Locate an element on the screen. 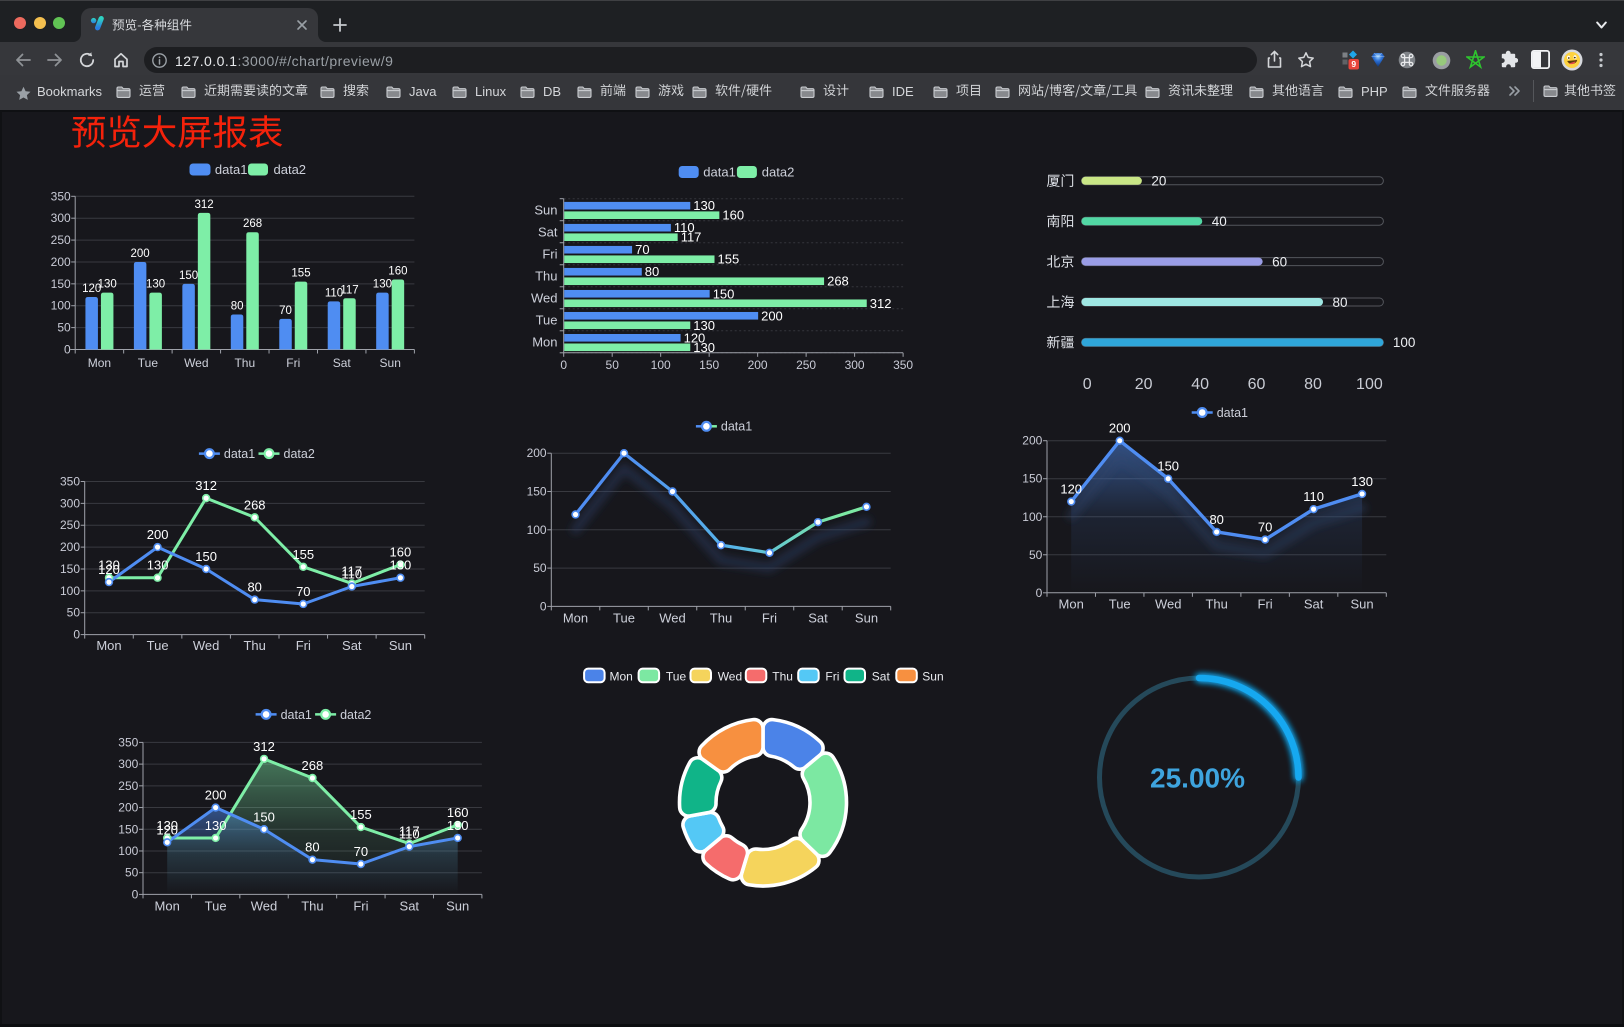 Image resolution: width=1624 pixels, height=1027 pixels. svg-text: 160 is located at coordinates (401, 552).